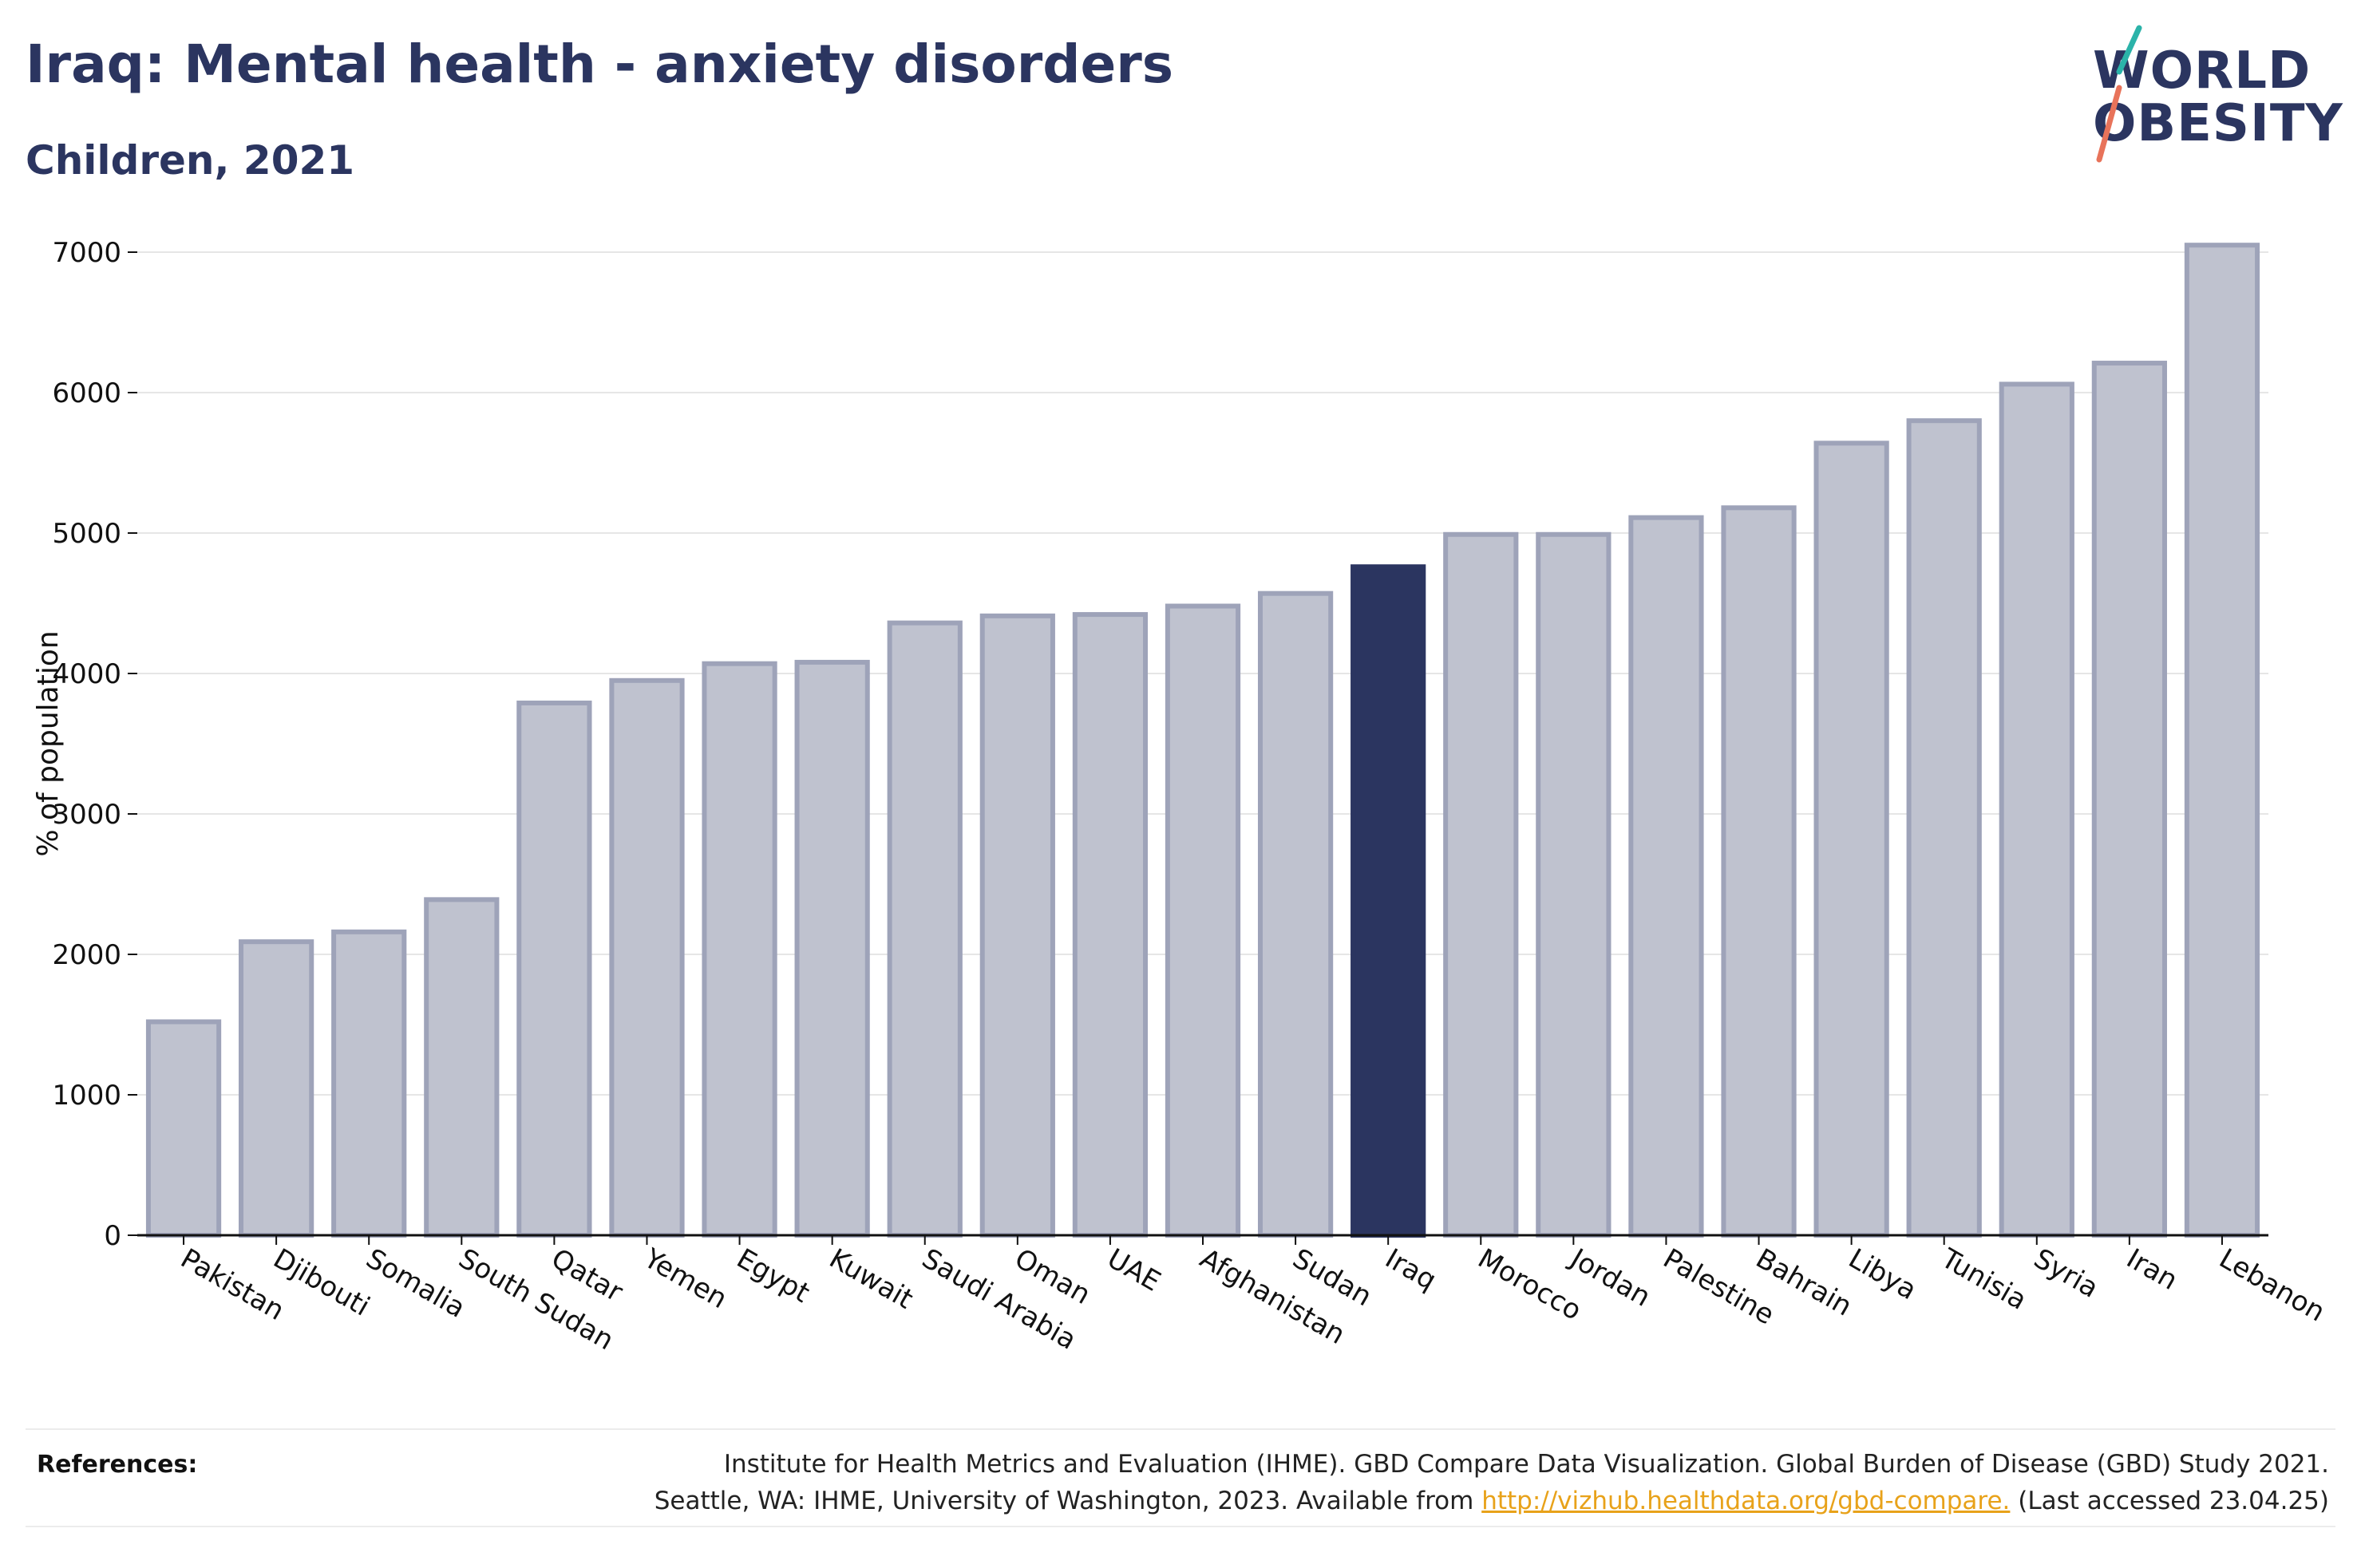 The image size is (2361, 1568). I want to click on references-label: References:, so click(117, 1465).